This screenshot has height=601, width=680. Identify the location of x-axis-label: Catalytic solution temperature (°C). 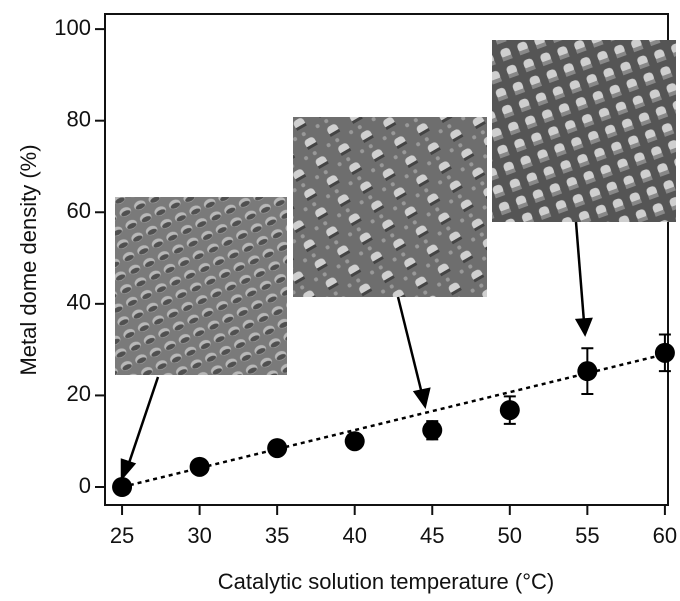
(386, 581).